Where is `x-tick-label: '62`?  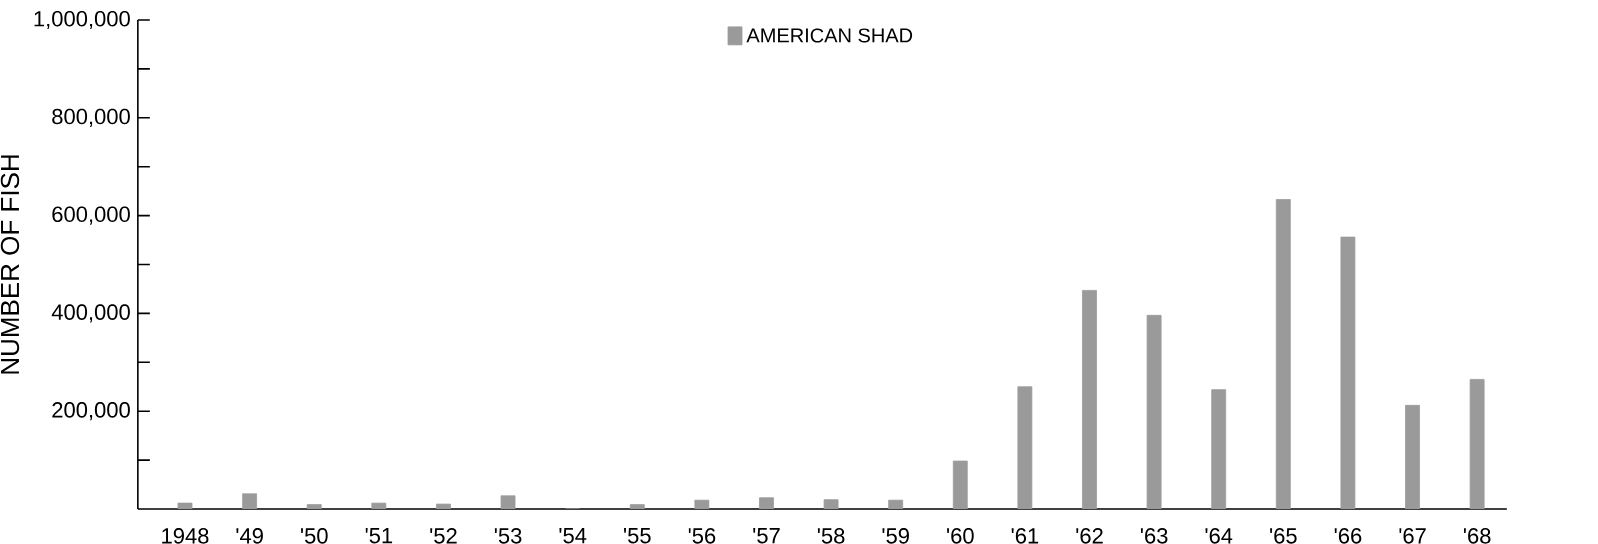 x-tick-label: '62 is located at coordinates (1089, 536).